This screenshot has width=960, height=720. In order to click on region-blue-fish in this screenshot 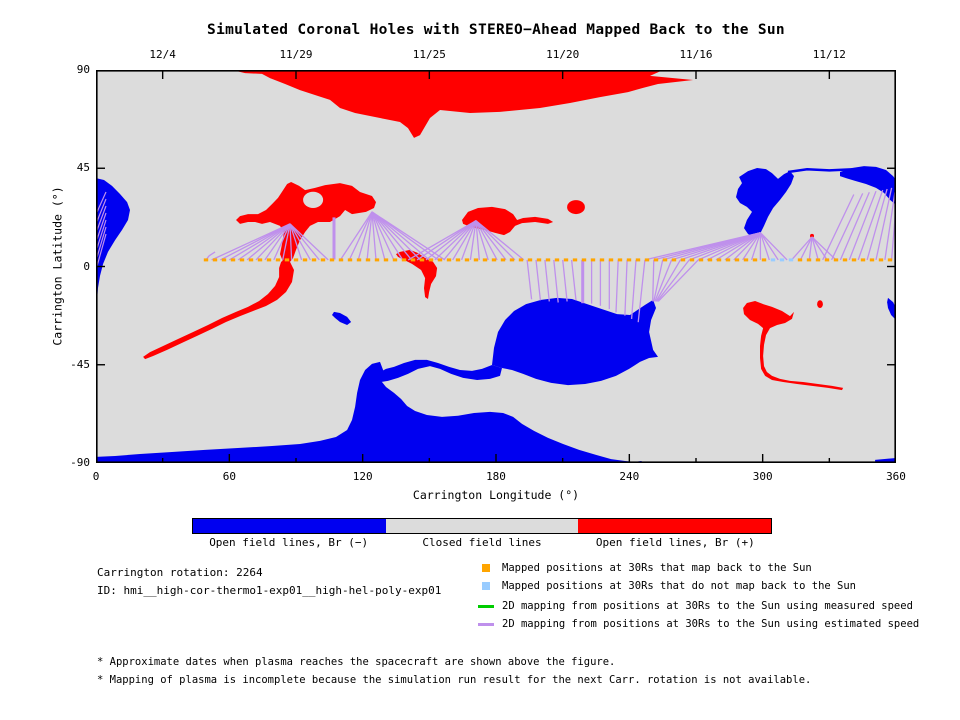, I will do `click(575, 341)`.